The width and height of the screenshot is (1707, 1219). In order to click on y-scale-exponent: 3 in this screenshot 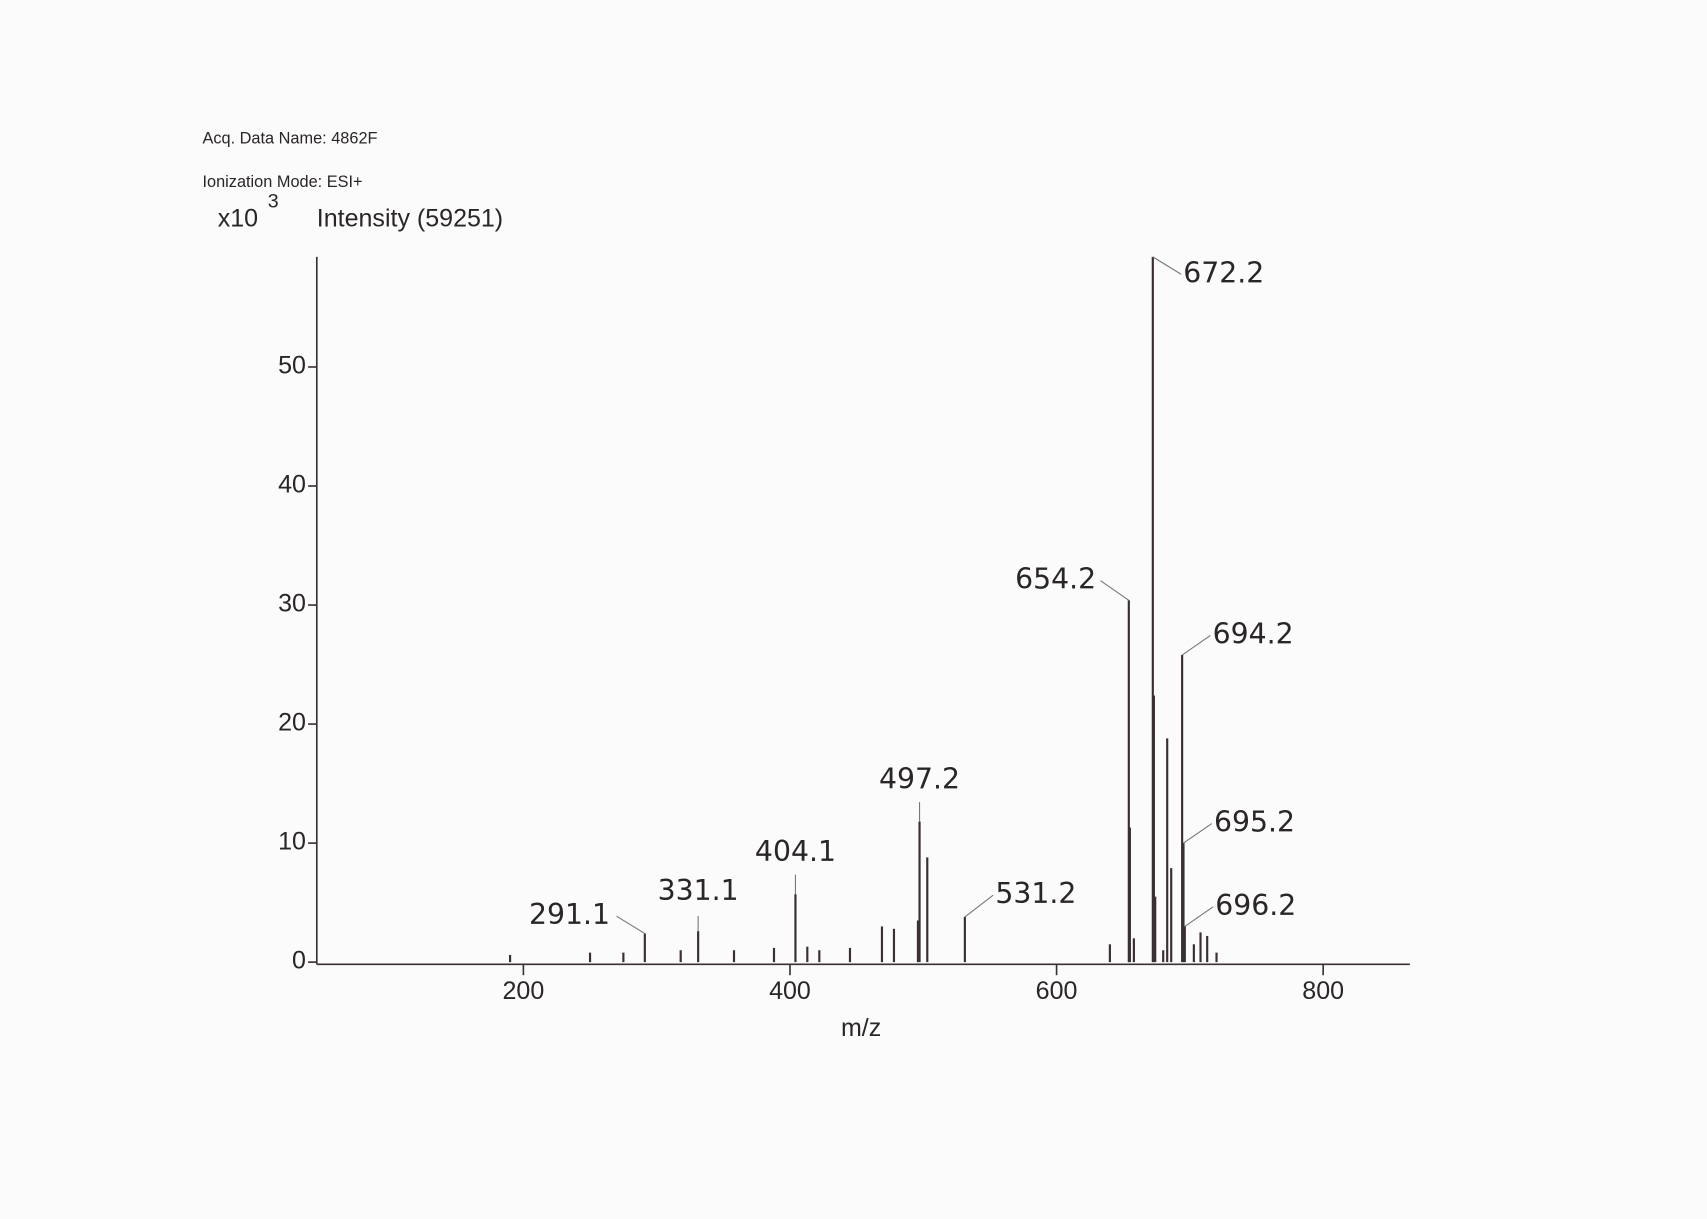, I will do `click(273, 202)`.